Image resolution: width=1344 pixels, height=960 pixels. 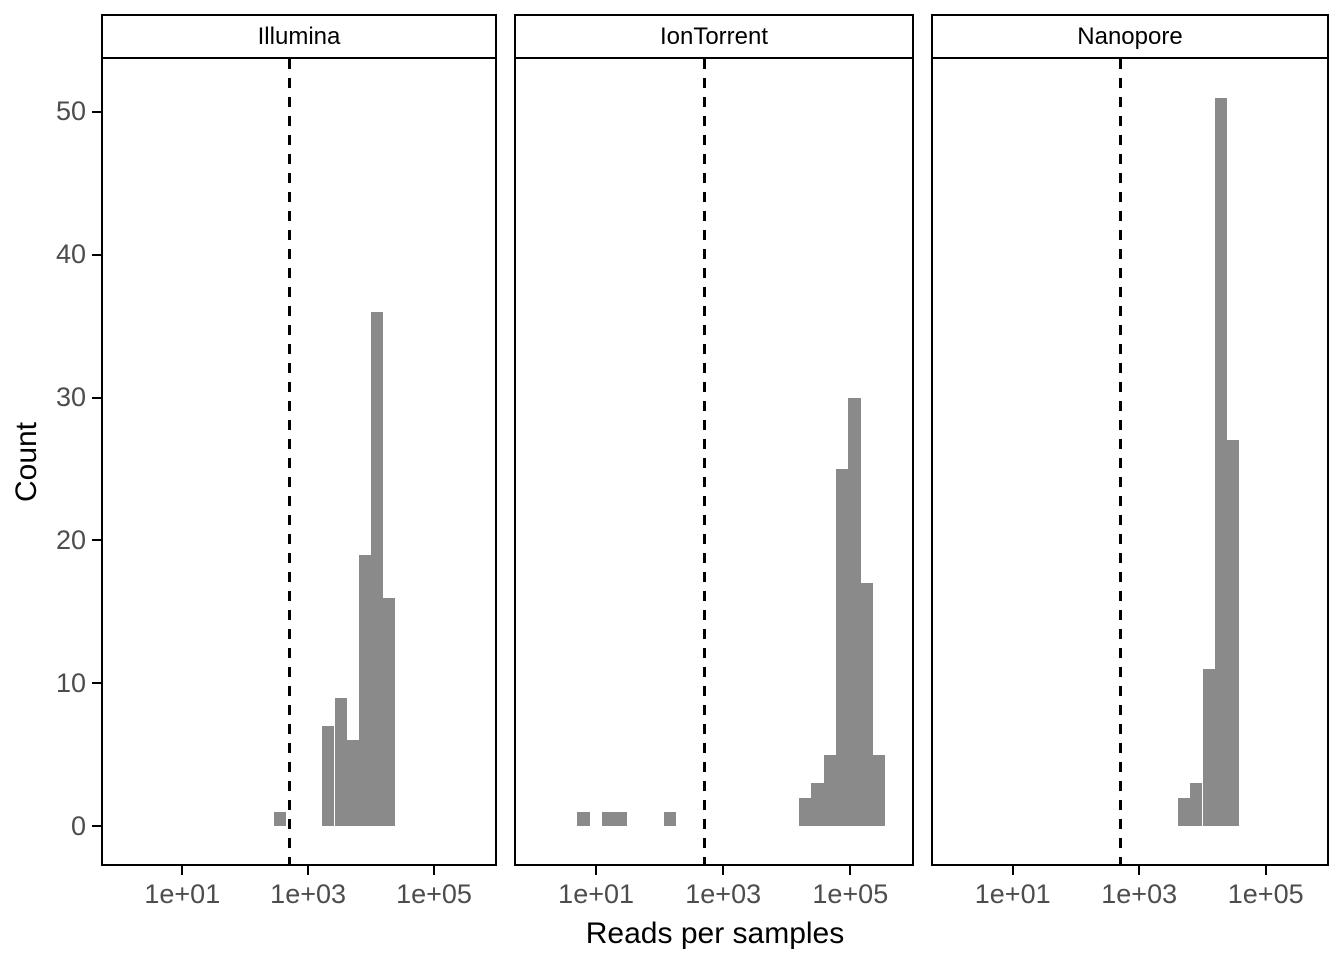 I want to click on x-axis-title: Reads per samples, so click(x=715, y=933).